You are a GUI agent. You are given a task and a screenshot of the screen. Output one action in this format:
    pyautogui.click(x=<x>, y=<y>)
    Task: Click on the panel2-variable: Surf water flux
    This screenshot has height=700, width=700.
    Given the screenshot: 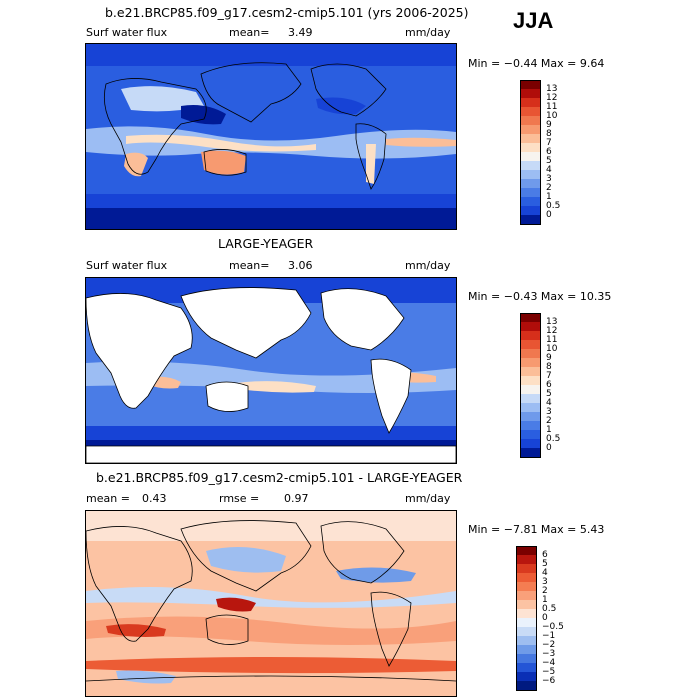 What is the action you would take?
    pyautogui.click(x=127, y=265)
    